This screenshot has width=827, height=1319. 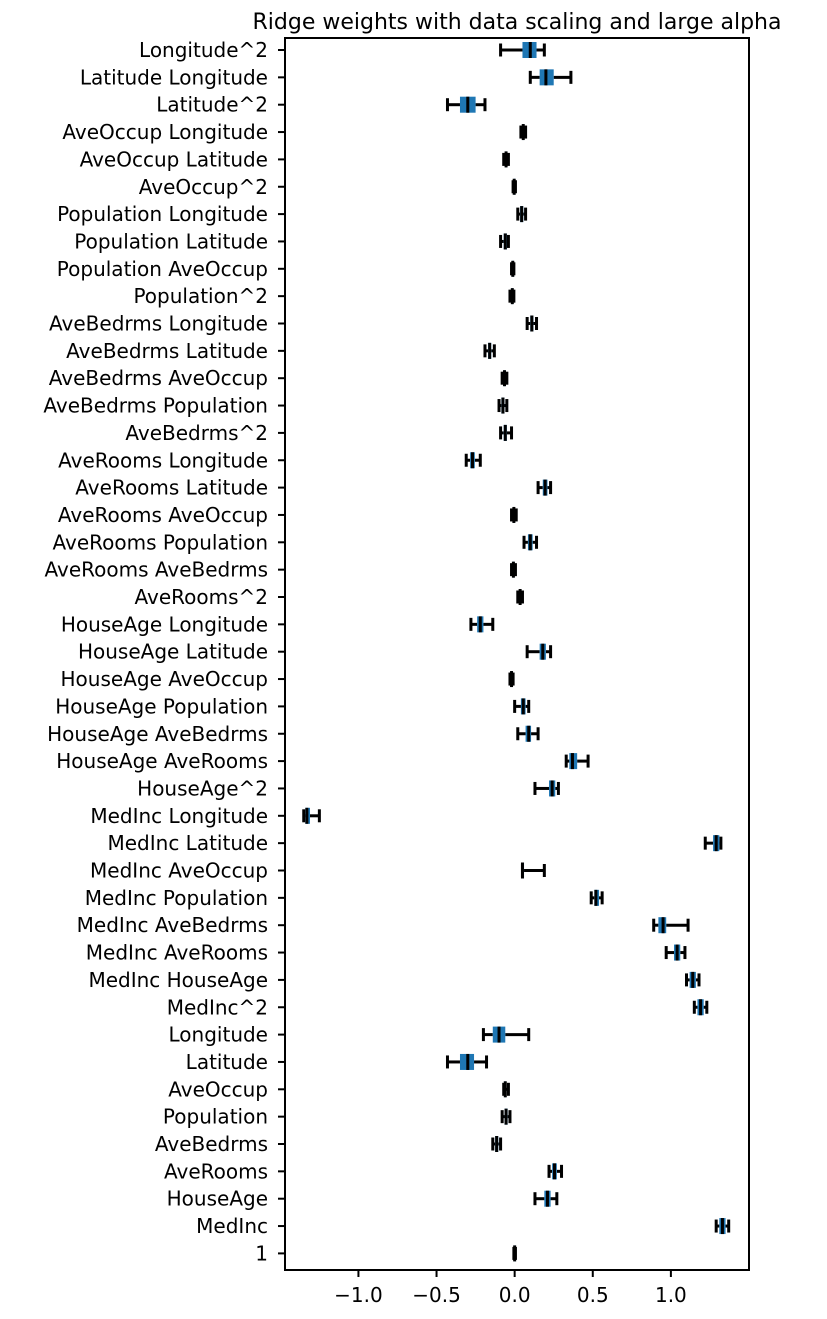 What do you see at coordinates (261, 1253) in the screenshot?
I see `y-tick-label: 1` at bounding box center [261, 1253].